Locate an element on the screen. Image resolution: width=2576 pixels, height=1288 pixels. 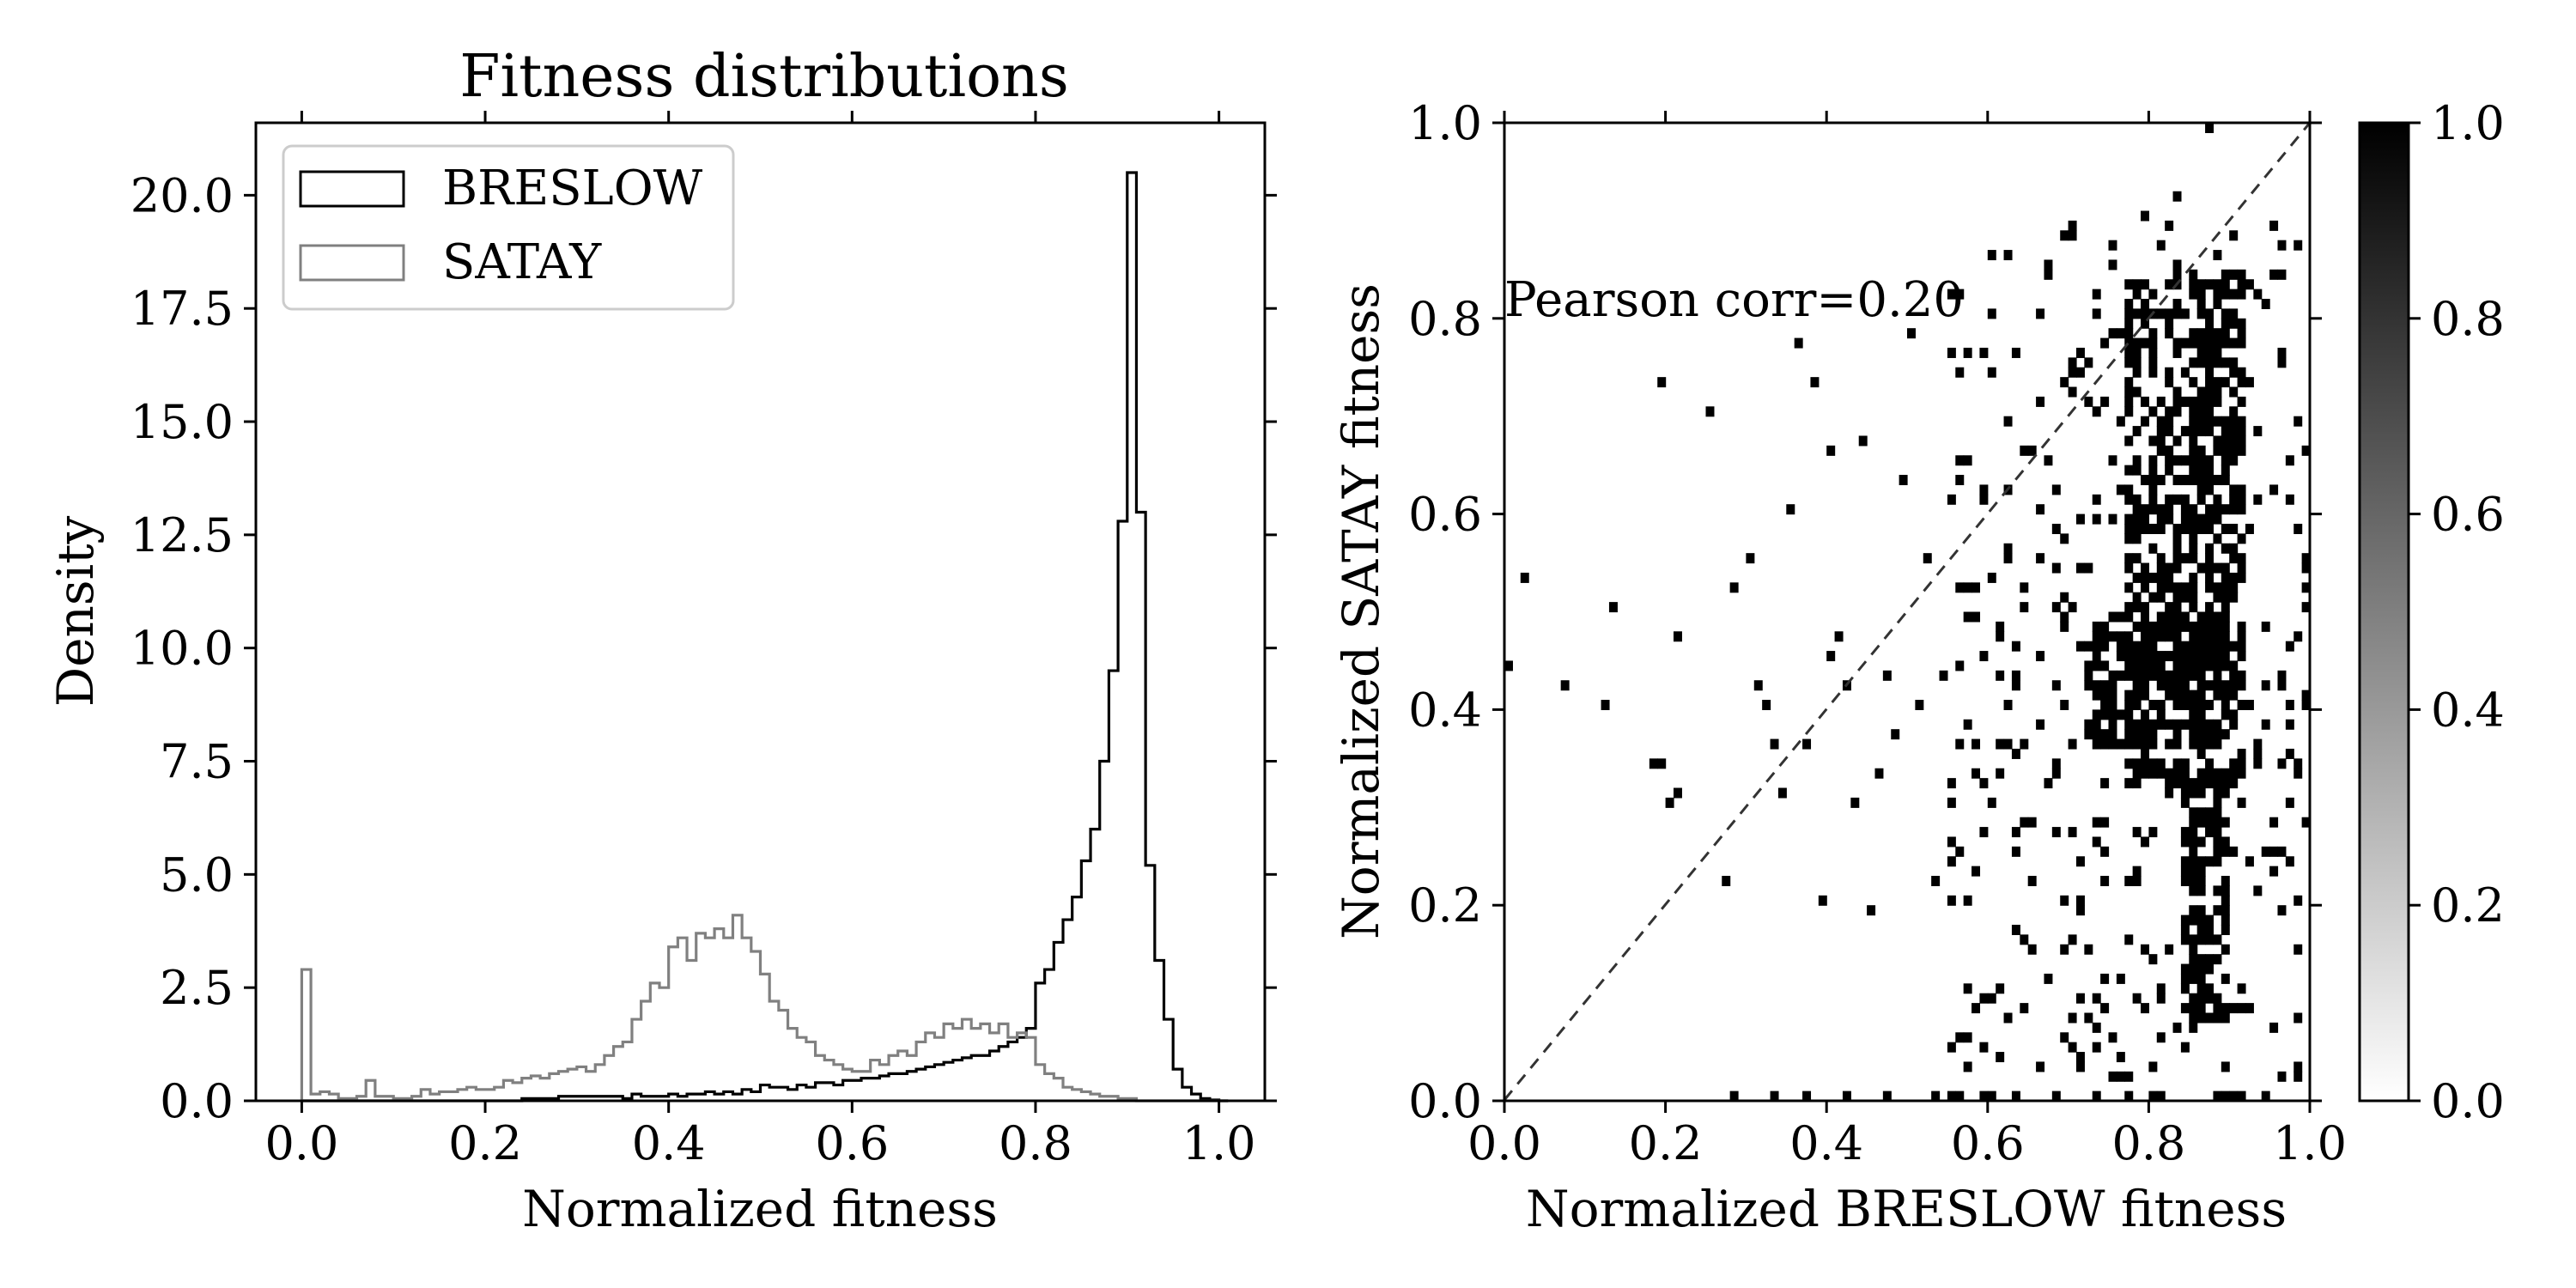
heatmap-y-tick-label: 0.0 is located at coordinates (1445, 1101).